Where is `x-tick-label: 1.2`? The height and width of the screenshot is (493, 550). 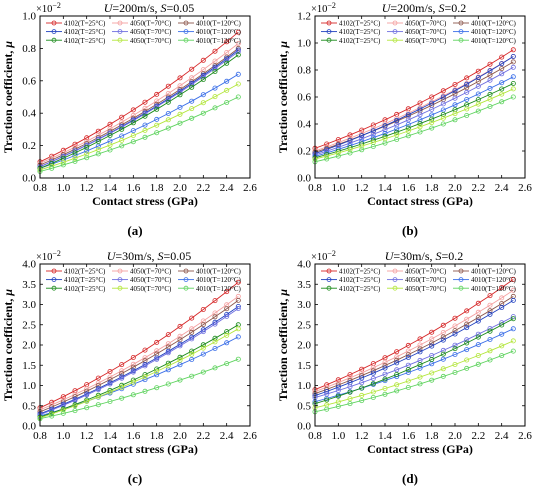
x-tick-label: 1.2 is located at coordinates (362, 188).